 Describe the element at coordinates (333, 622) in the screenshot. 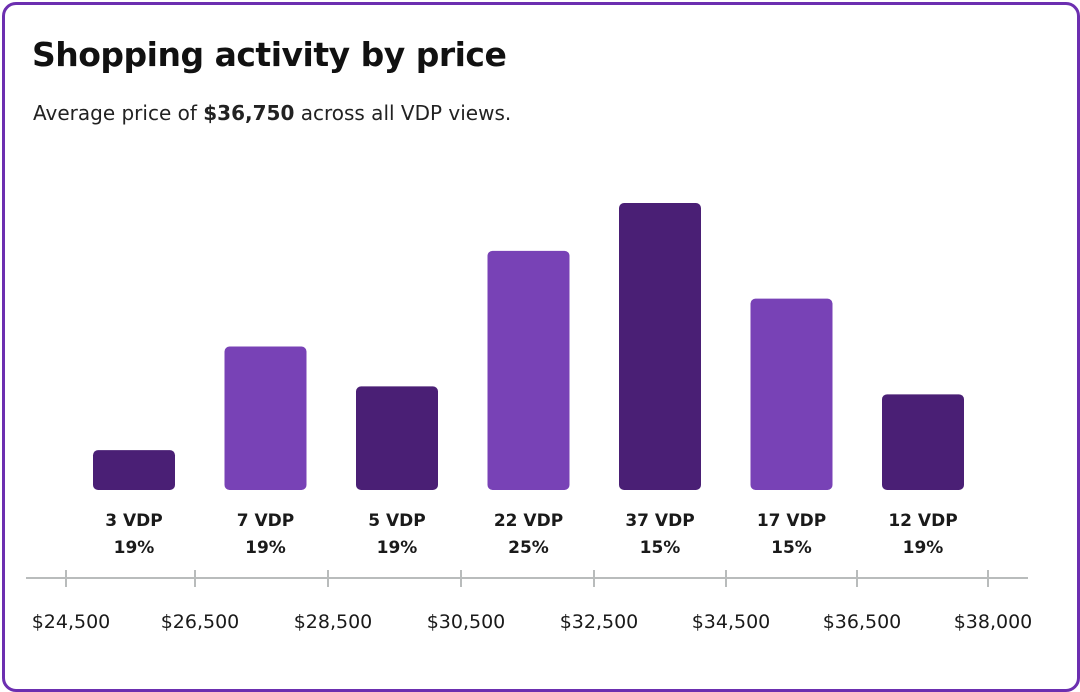

I see `x-tick-label: $28,500` at that location.